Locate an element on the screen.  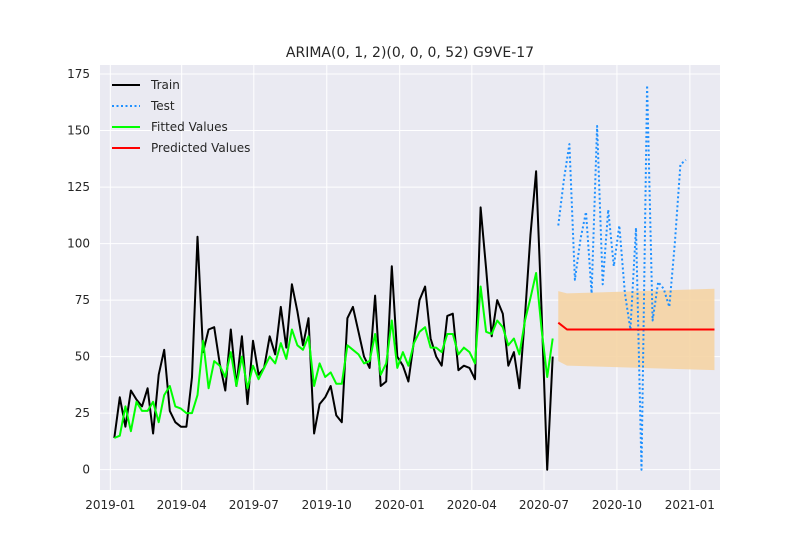
predicted-series-line is located at coordinates (636, 326).